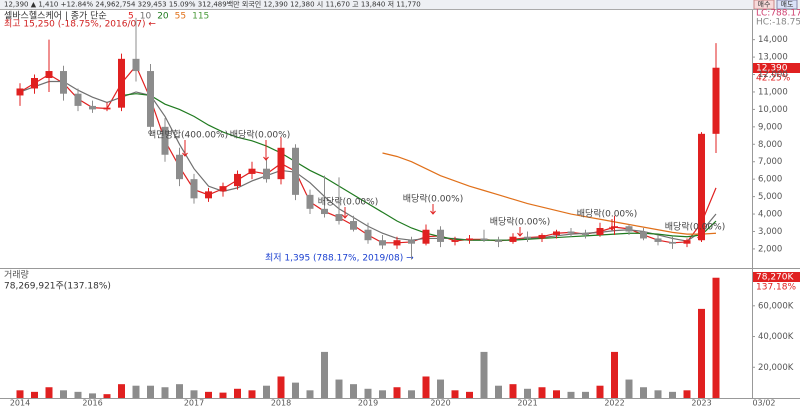  I want to click on volume-title: 거래량, so click(16, 275).